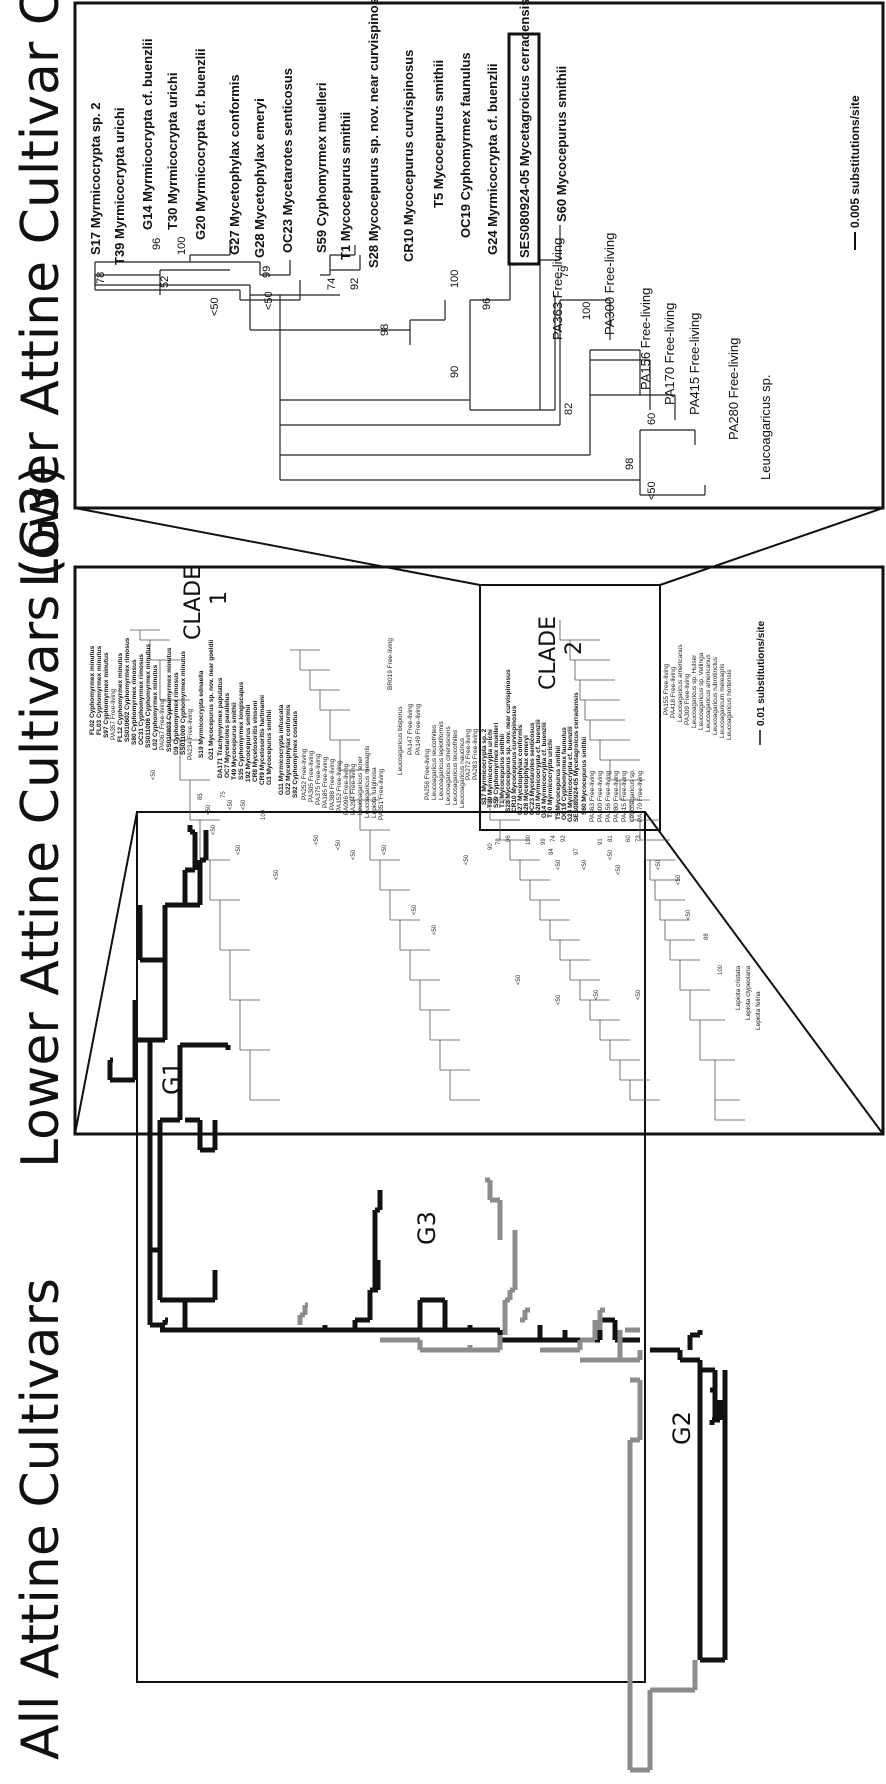  I want to click on tip-label: BR019 Free-living, so click(390, 664).